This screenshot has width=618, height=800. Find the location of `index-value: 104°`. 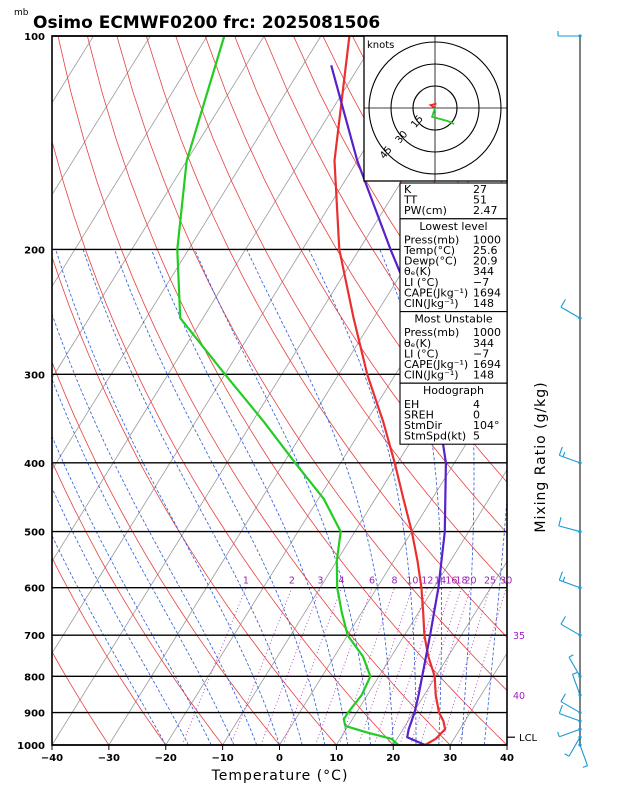

index-value: 104° is located at coordinates (486, 425).